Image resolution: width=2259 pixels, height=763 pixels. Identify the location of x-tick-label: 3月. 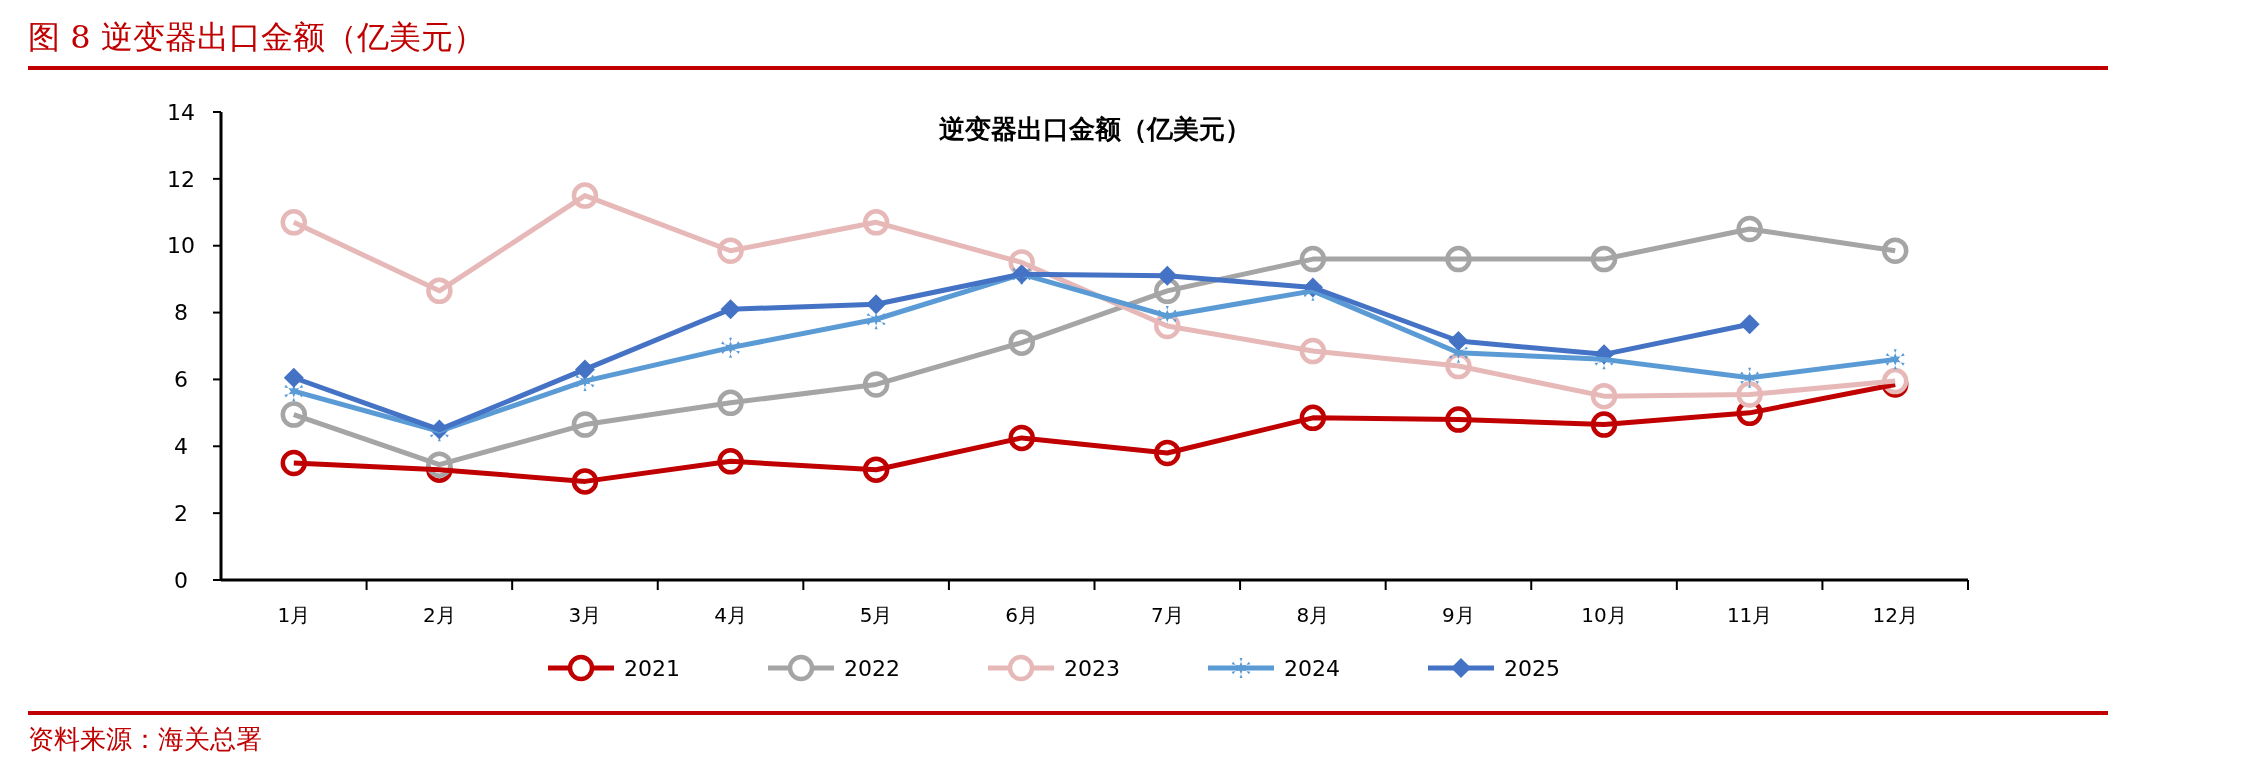
(585, 615).